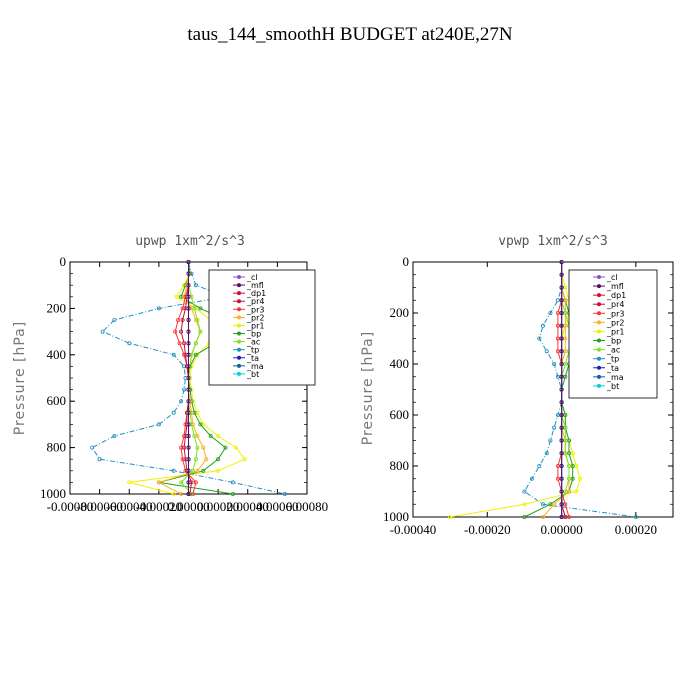 This screenshot has width=700, height=700. Describe the element at coordinates (612, 368) in the screenshot. I see `legend-label-ta: _ta` at that location.